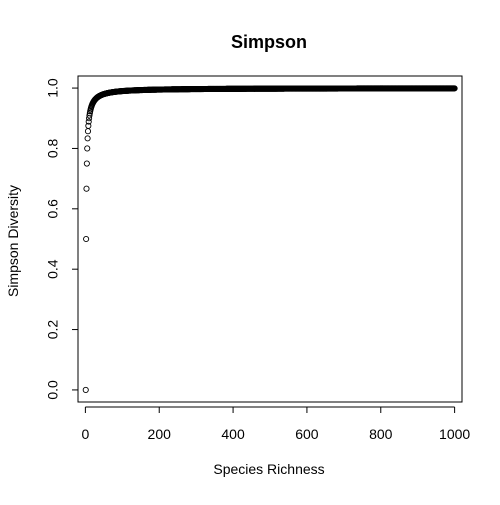 This screenshot has width=500, height=505. Describe the element at coordinates (62, 239) in the screenshot. I see `y-axis: 0.0 0.2 0.4 0.6 0.8 1.0` at that location.